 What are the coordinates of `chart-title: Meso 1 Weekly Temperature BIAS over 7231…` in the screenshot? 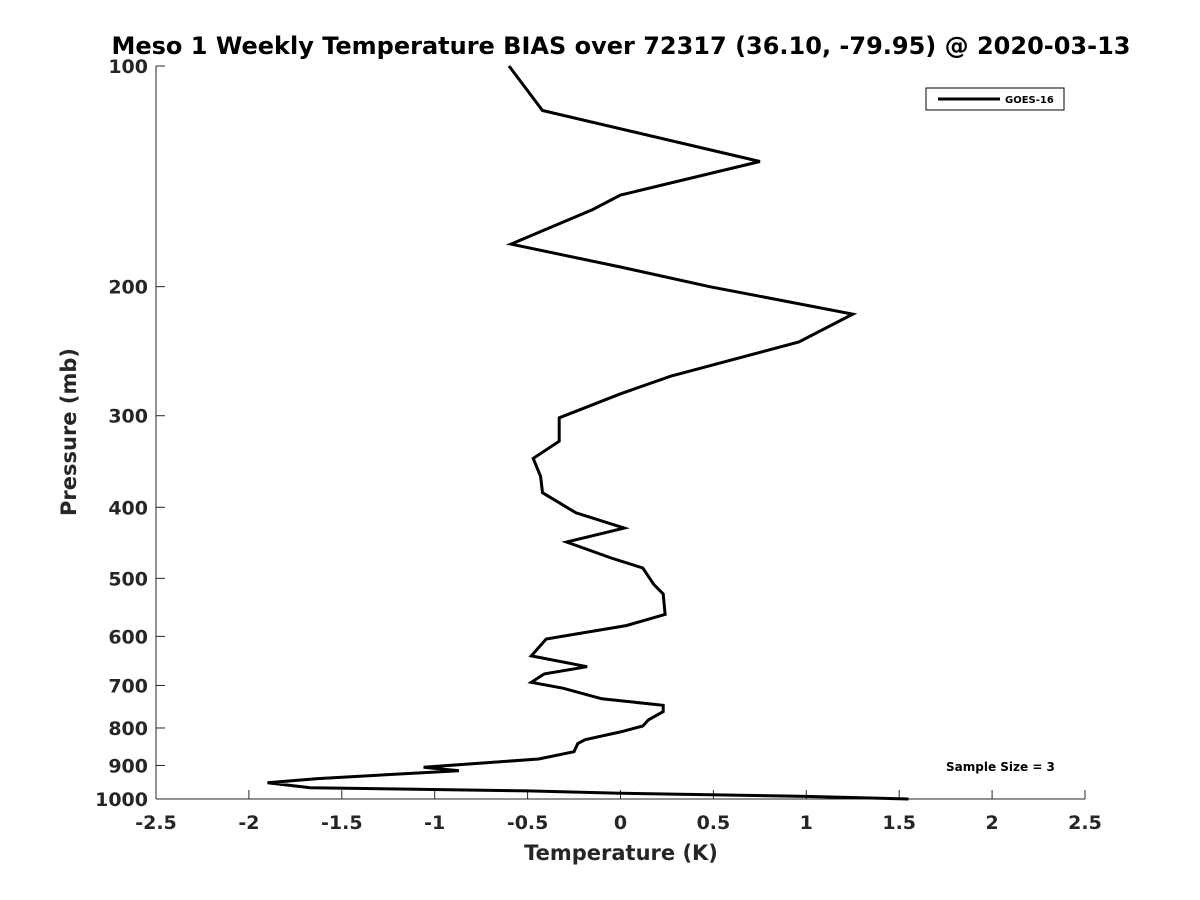 It's located at (620, 46).